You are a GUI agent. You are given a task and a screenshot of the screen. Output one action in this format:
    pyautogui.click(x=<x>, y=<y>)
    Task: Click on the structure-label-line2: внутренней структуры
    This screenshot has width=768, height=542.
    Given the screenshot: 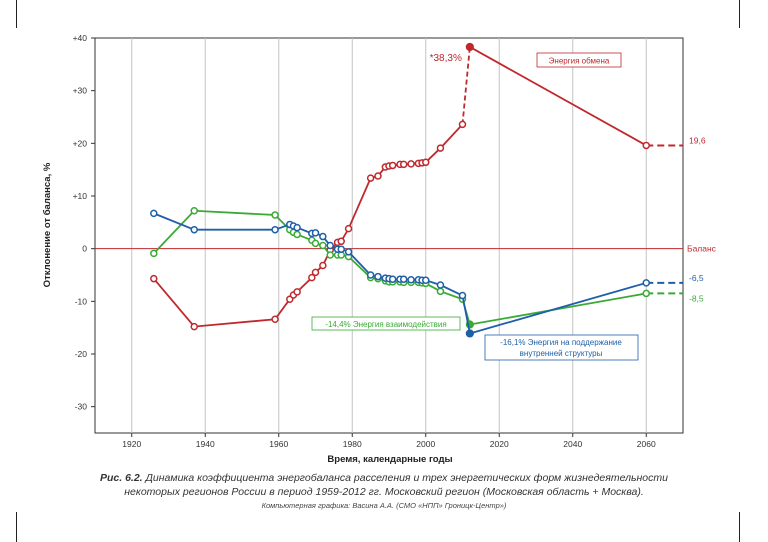 What is the action you would take?
    pyautogui.click(x=561, y=353)
    